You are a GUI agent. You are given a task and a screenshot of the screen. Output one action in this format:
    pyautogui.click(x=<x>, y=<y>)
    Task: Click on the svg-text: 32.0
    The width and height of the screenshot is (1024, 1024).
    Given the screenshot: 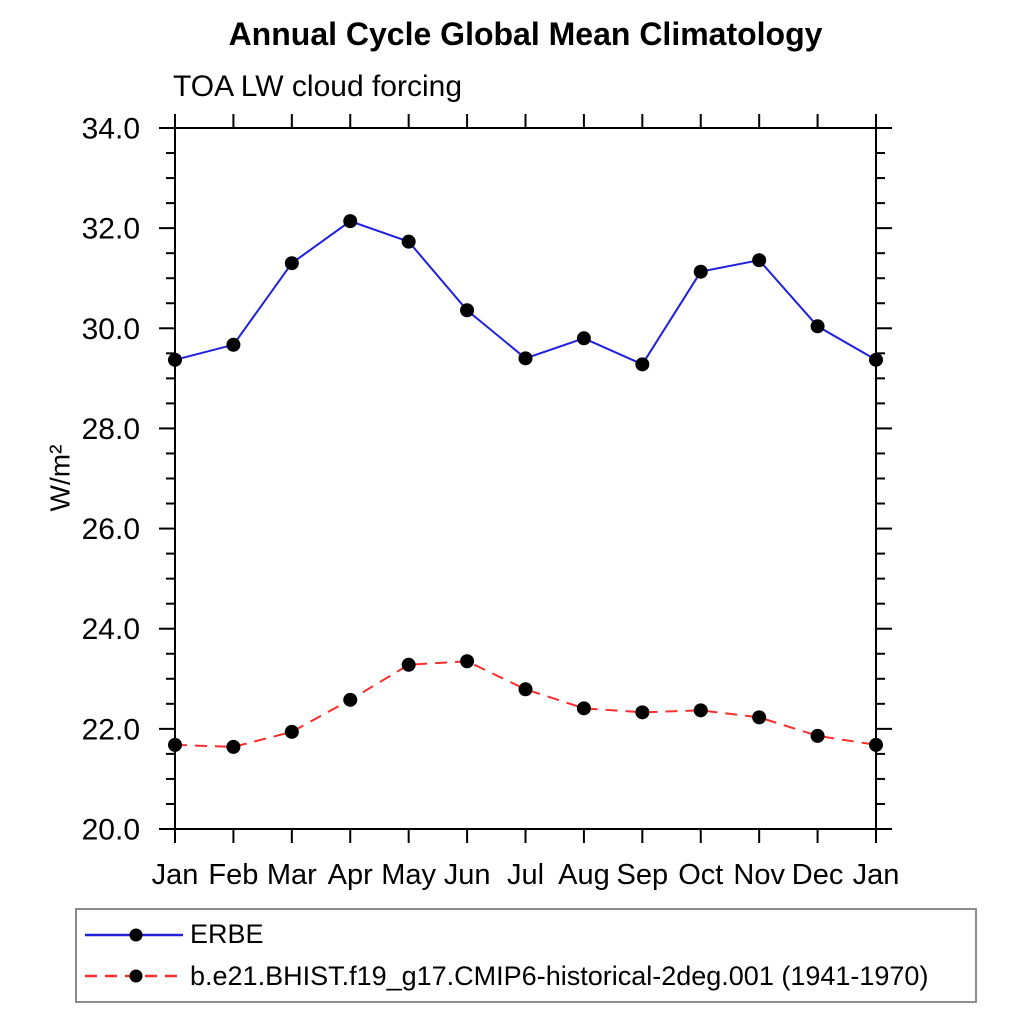 What is the action you would take?
    pyautogui.click(x=111, y=229)
    